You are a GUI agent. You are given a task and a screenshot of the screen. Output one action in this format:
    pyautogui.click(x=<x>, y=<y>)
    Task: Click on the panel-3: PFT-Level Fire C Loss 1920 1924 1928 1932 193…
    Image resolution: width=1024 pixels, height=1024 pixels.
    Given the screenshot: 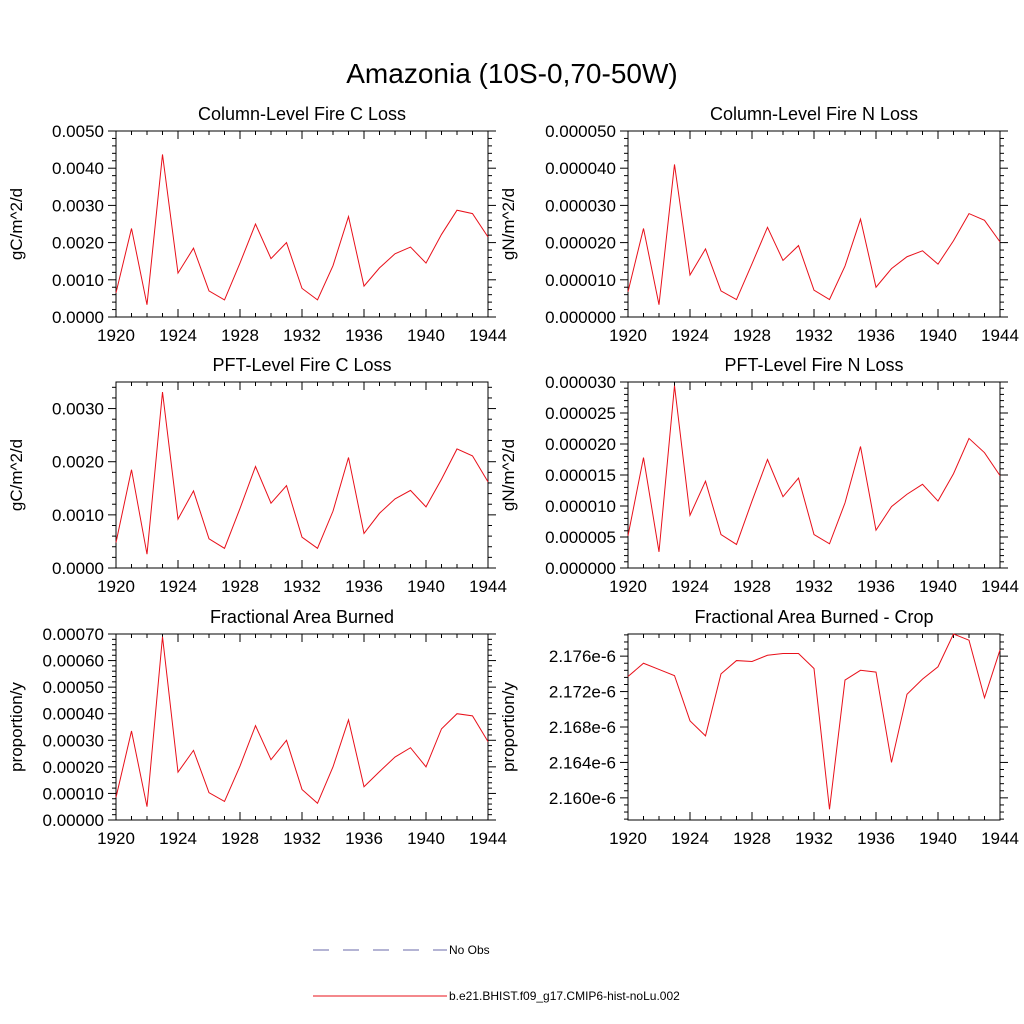 What is the action you would take?
    pyautogui.click(x=257, y=475)
    